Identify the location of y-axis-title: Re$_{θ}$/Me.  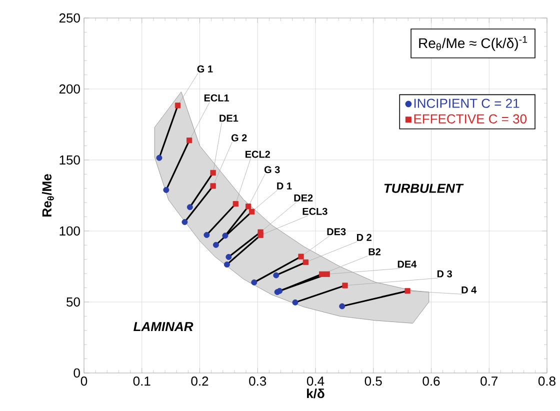
(48, 195).